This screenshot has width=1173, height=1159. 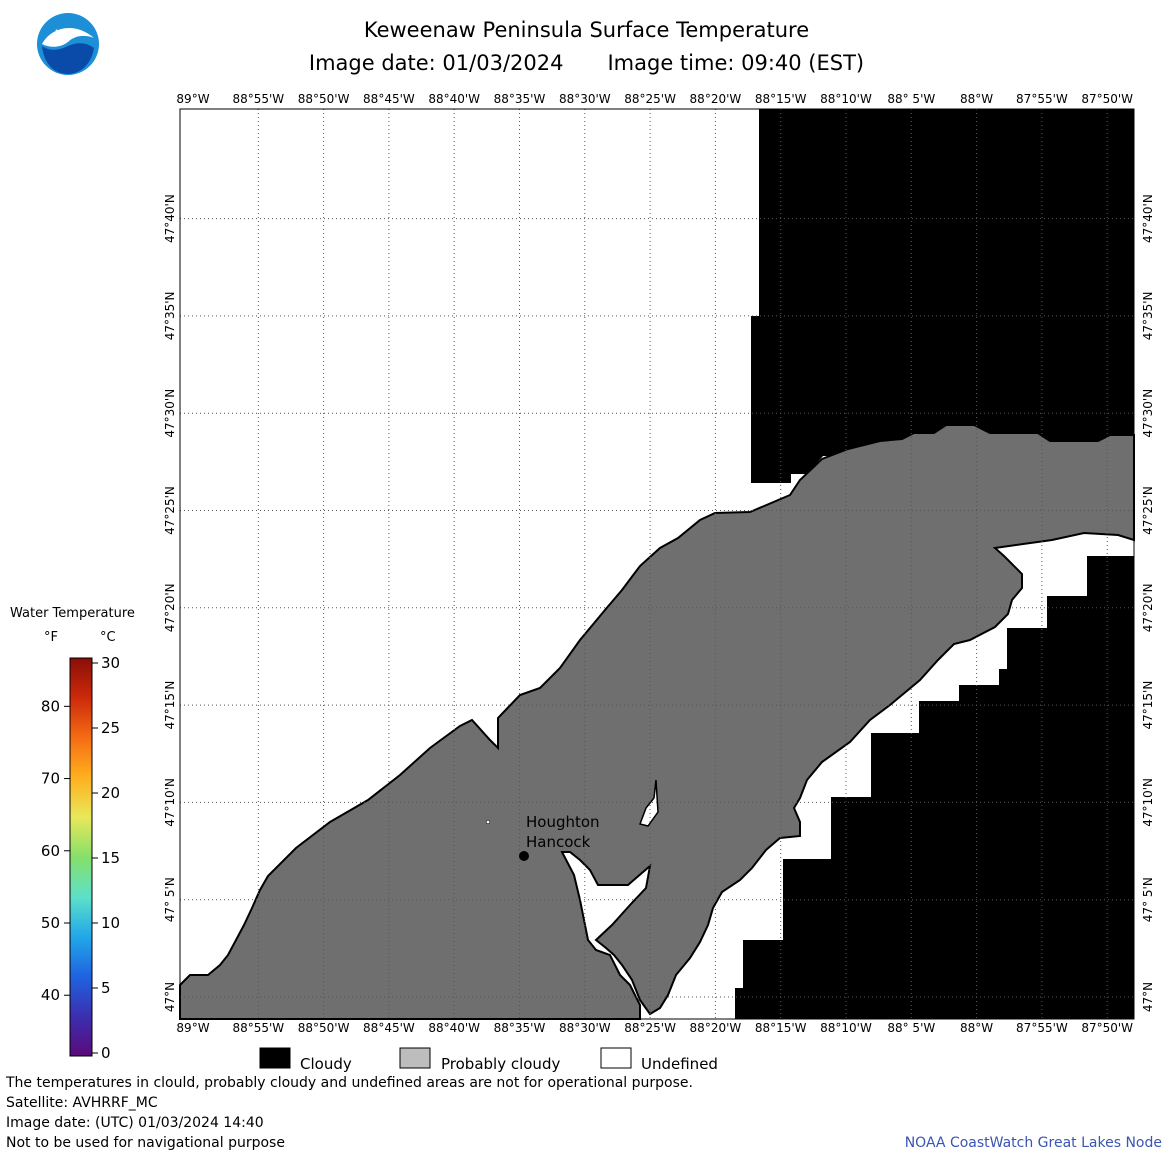 I want to click on lat-tick-label-left: 47°35'N, so click(x=170, y=315).